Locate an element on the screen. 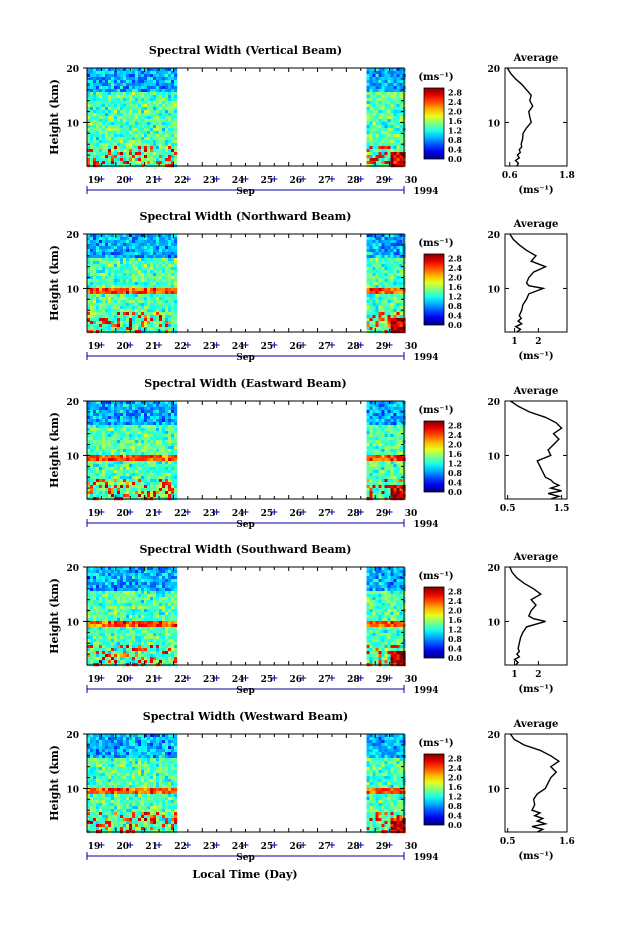  average-x-label: (ms⁻¹) is located at coordinates (535, 190).